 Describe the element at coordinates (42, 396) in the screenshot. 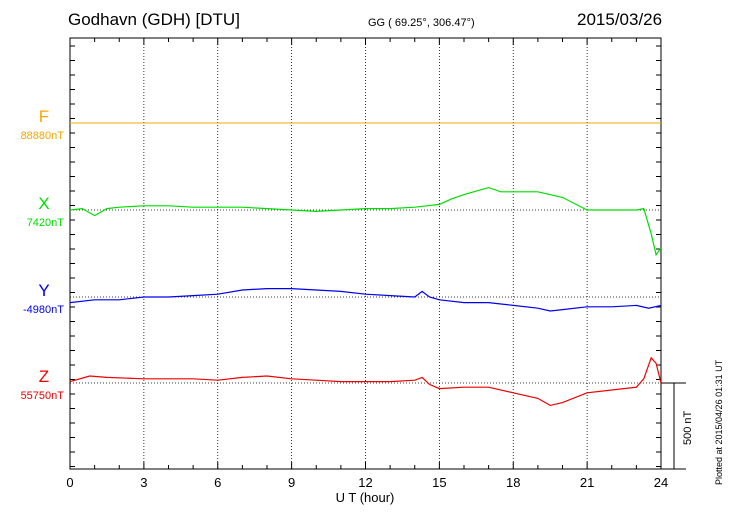

I see `baseline-value-z: 55750nT` at that location.